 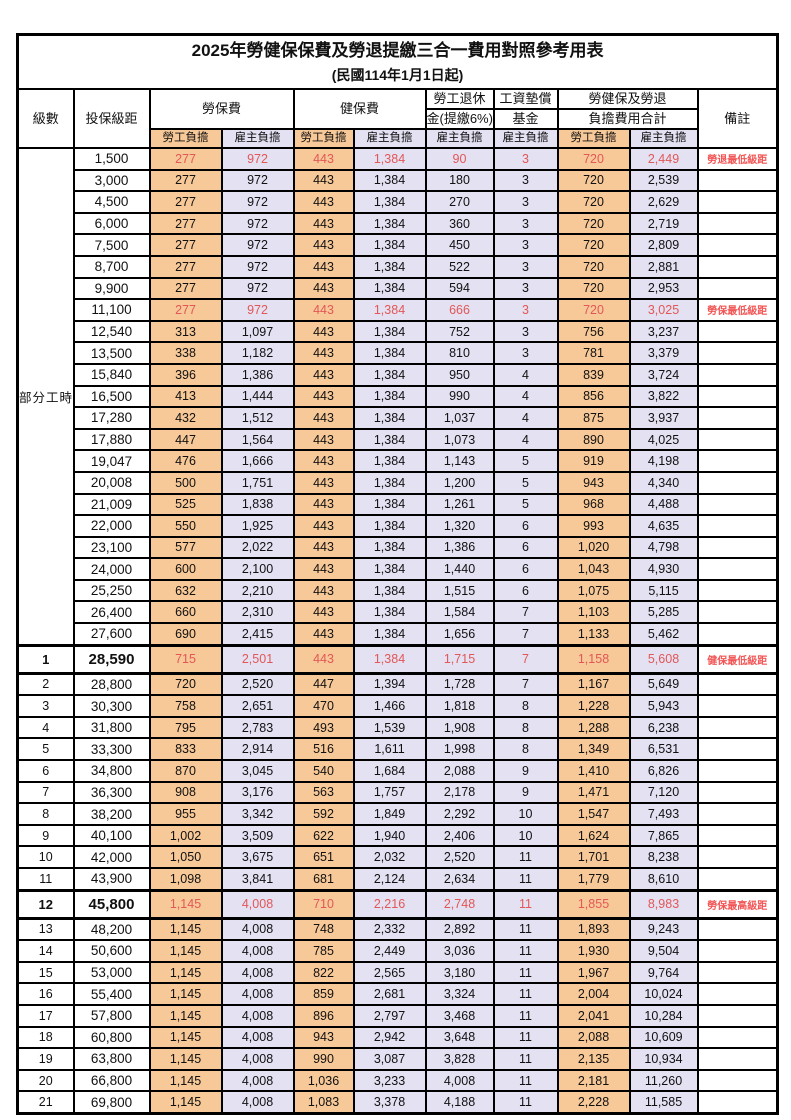 I want to click on level-cell: 18, so click(x=45, y=1037).